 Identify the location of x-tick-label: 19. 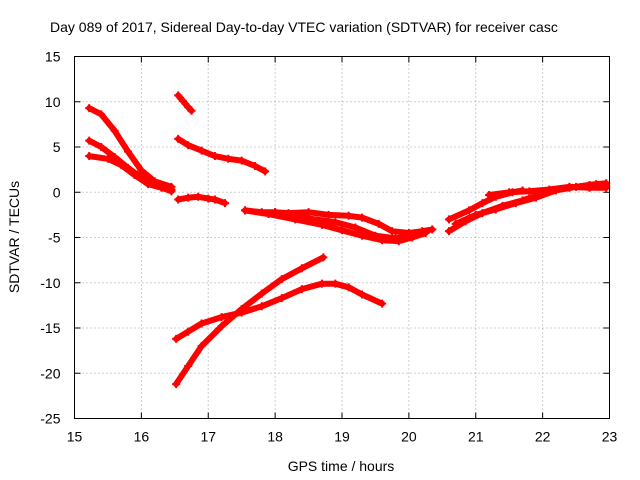
(342, 437).